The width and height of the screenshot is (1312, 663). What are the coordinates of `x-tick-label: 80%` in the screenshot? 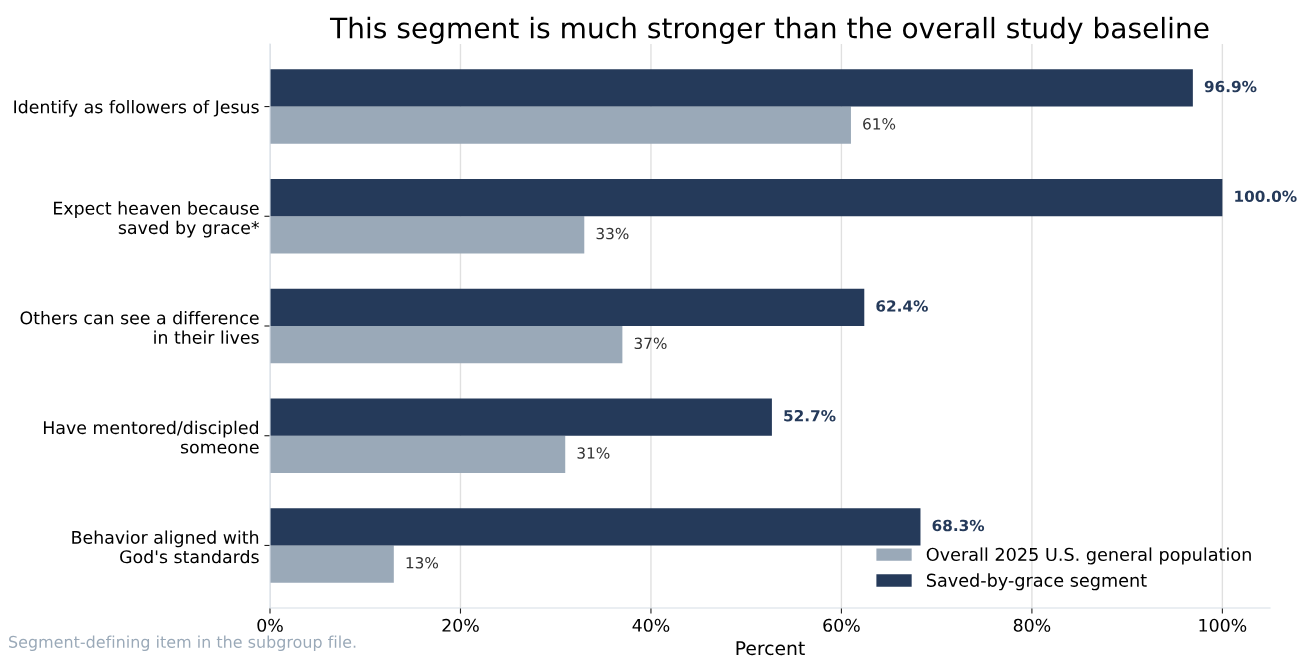 It's located at (1032, 625).